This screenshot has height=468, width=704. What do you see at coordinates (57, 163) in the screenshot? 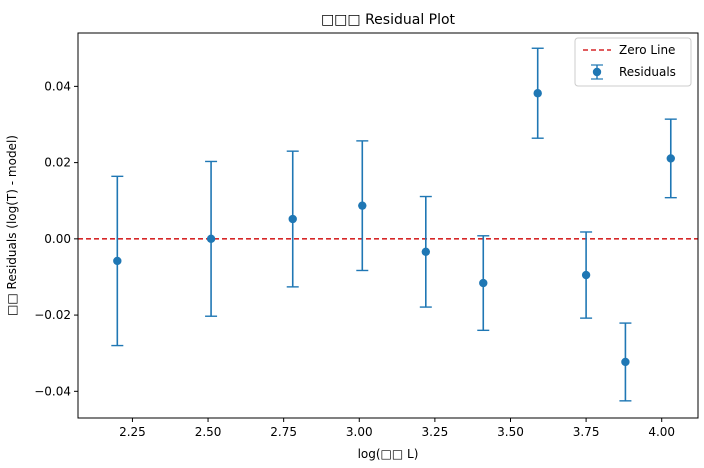
I see `y-tick-label: 0.02` at bounding box center [57, 163].